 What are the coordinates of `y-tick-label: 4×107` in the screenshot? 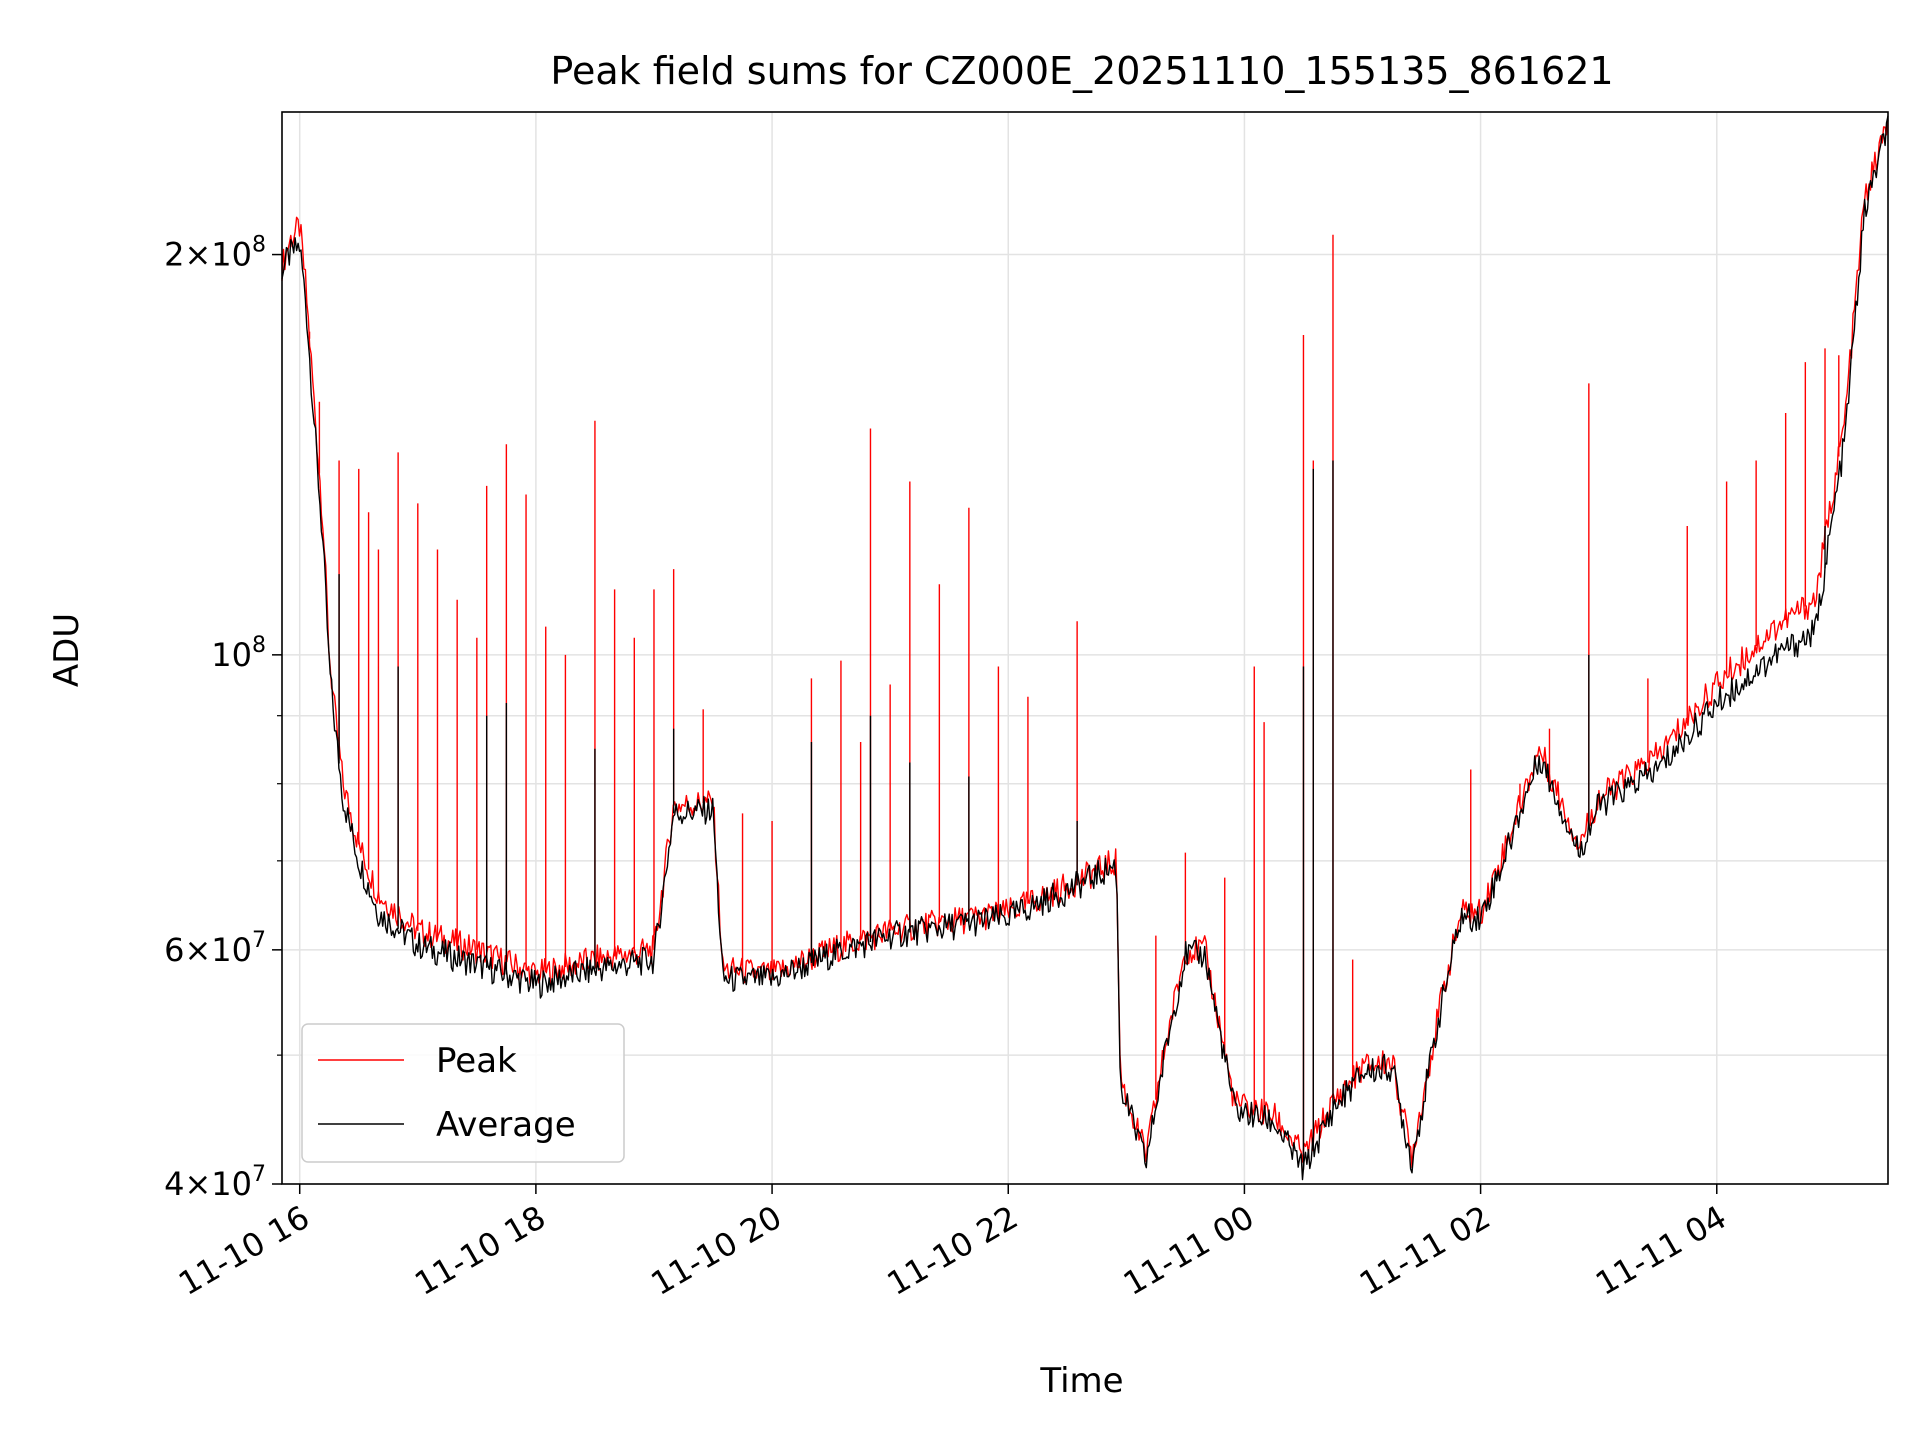 It's located at (215, 1182).